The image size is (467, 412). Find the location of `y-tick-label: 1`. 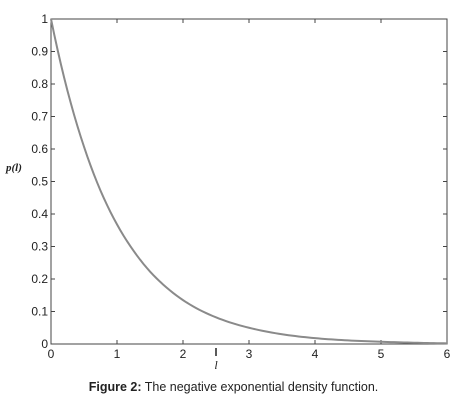

y-tick-label: 1 is located at coordinates (44, 19).